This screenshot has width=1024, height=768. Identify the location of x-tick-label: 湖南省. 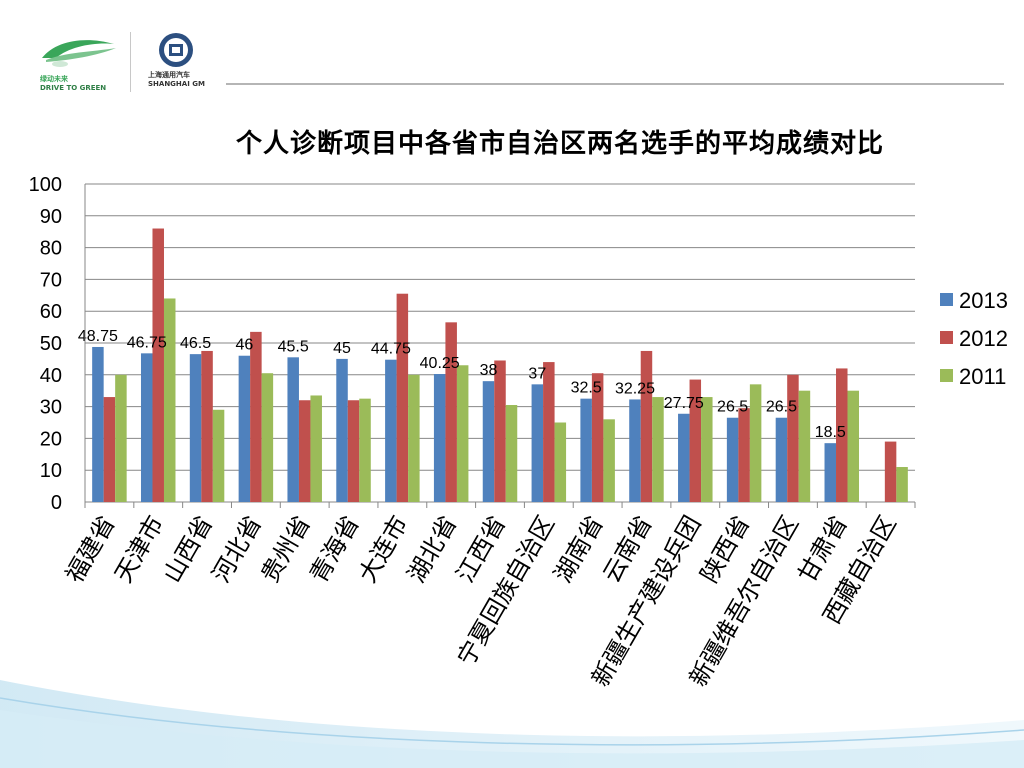
(579, 549).